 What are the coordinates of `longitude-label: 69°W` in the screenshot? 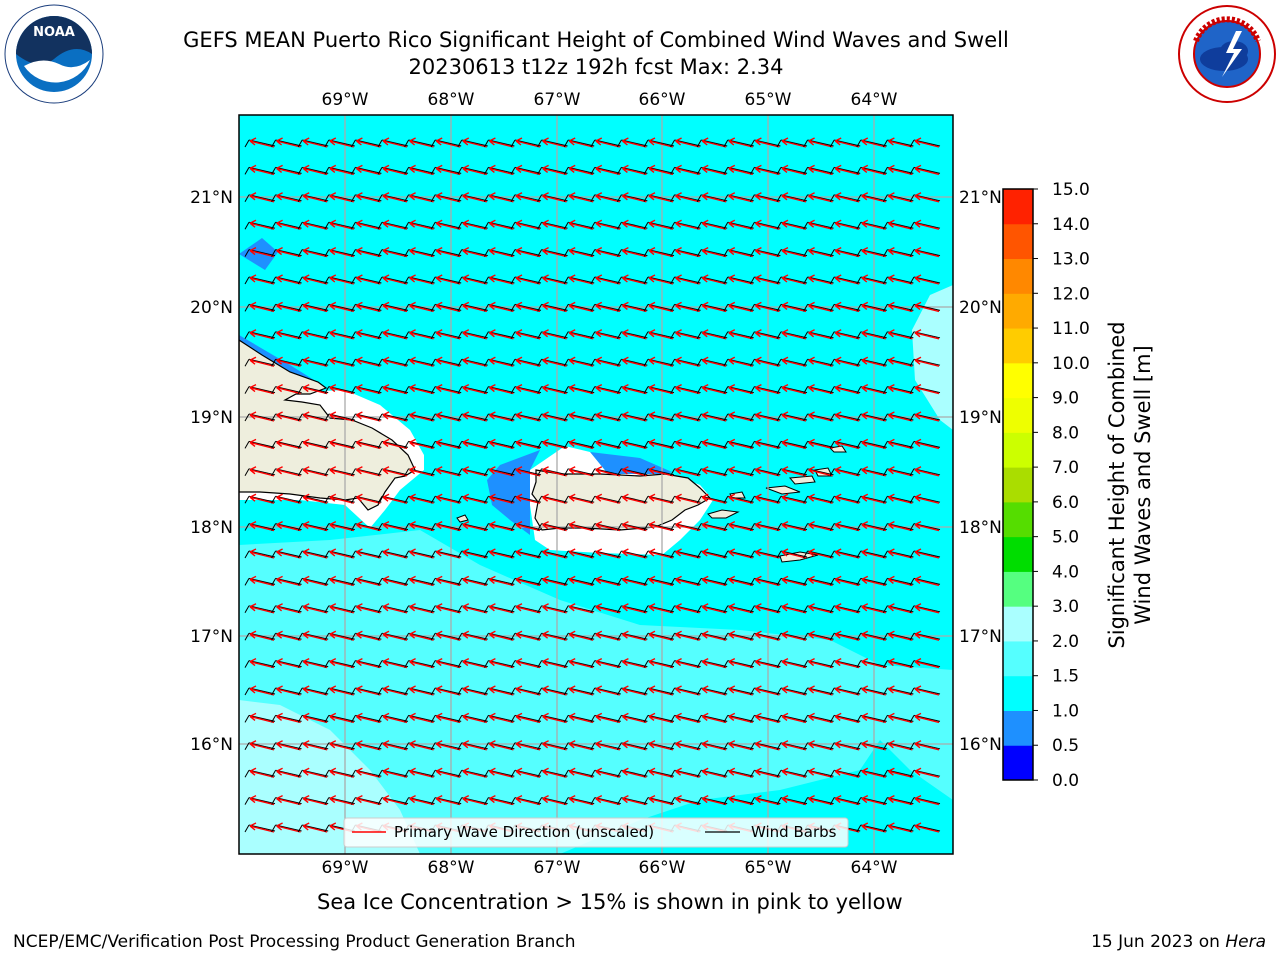 It's located at (345, 100).